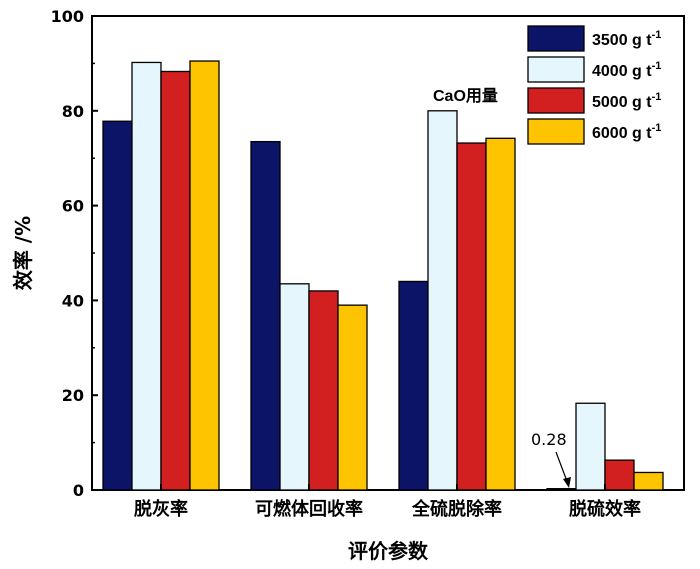  What do you see at coordinates (78, 490) in the screenshot?
I see `y-tick-label: 0` at bounding box center [78, 490].